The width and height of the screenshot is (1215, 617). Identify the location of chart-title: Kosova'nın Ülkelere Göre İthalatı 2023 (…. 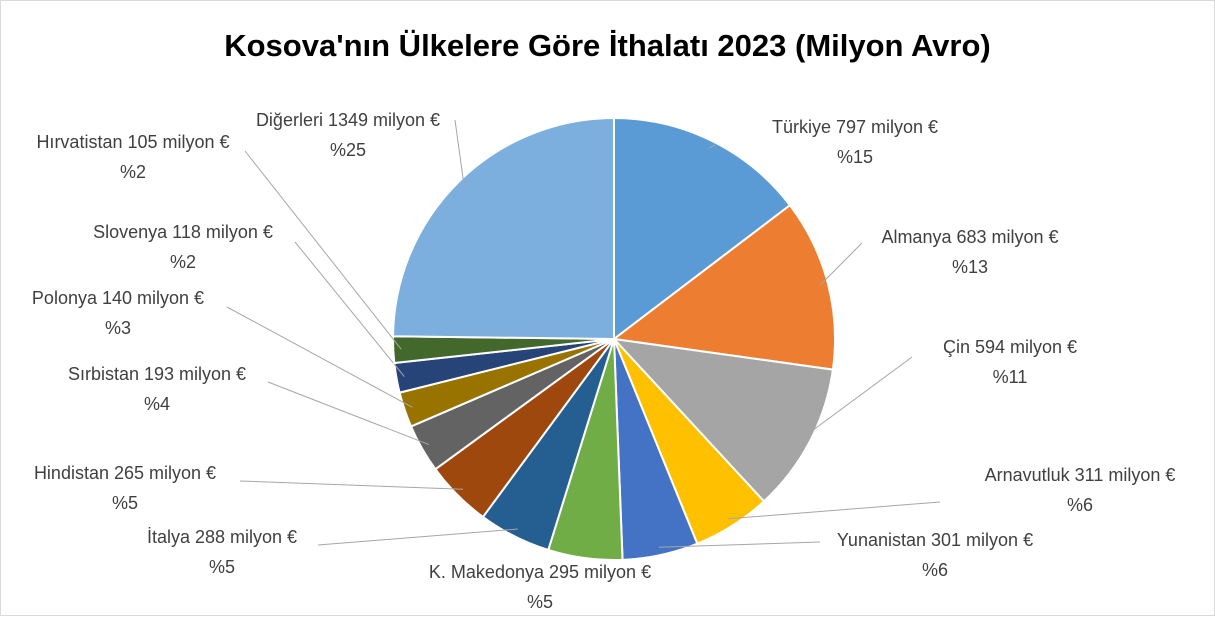
(607, 45).